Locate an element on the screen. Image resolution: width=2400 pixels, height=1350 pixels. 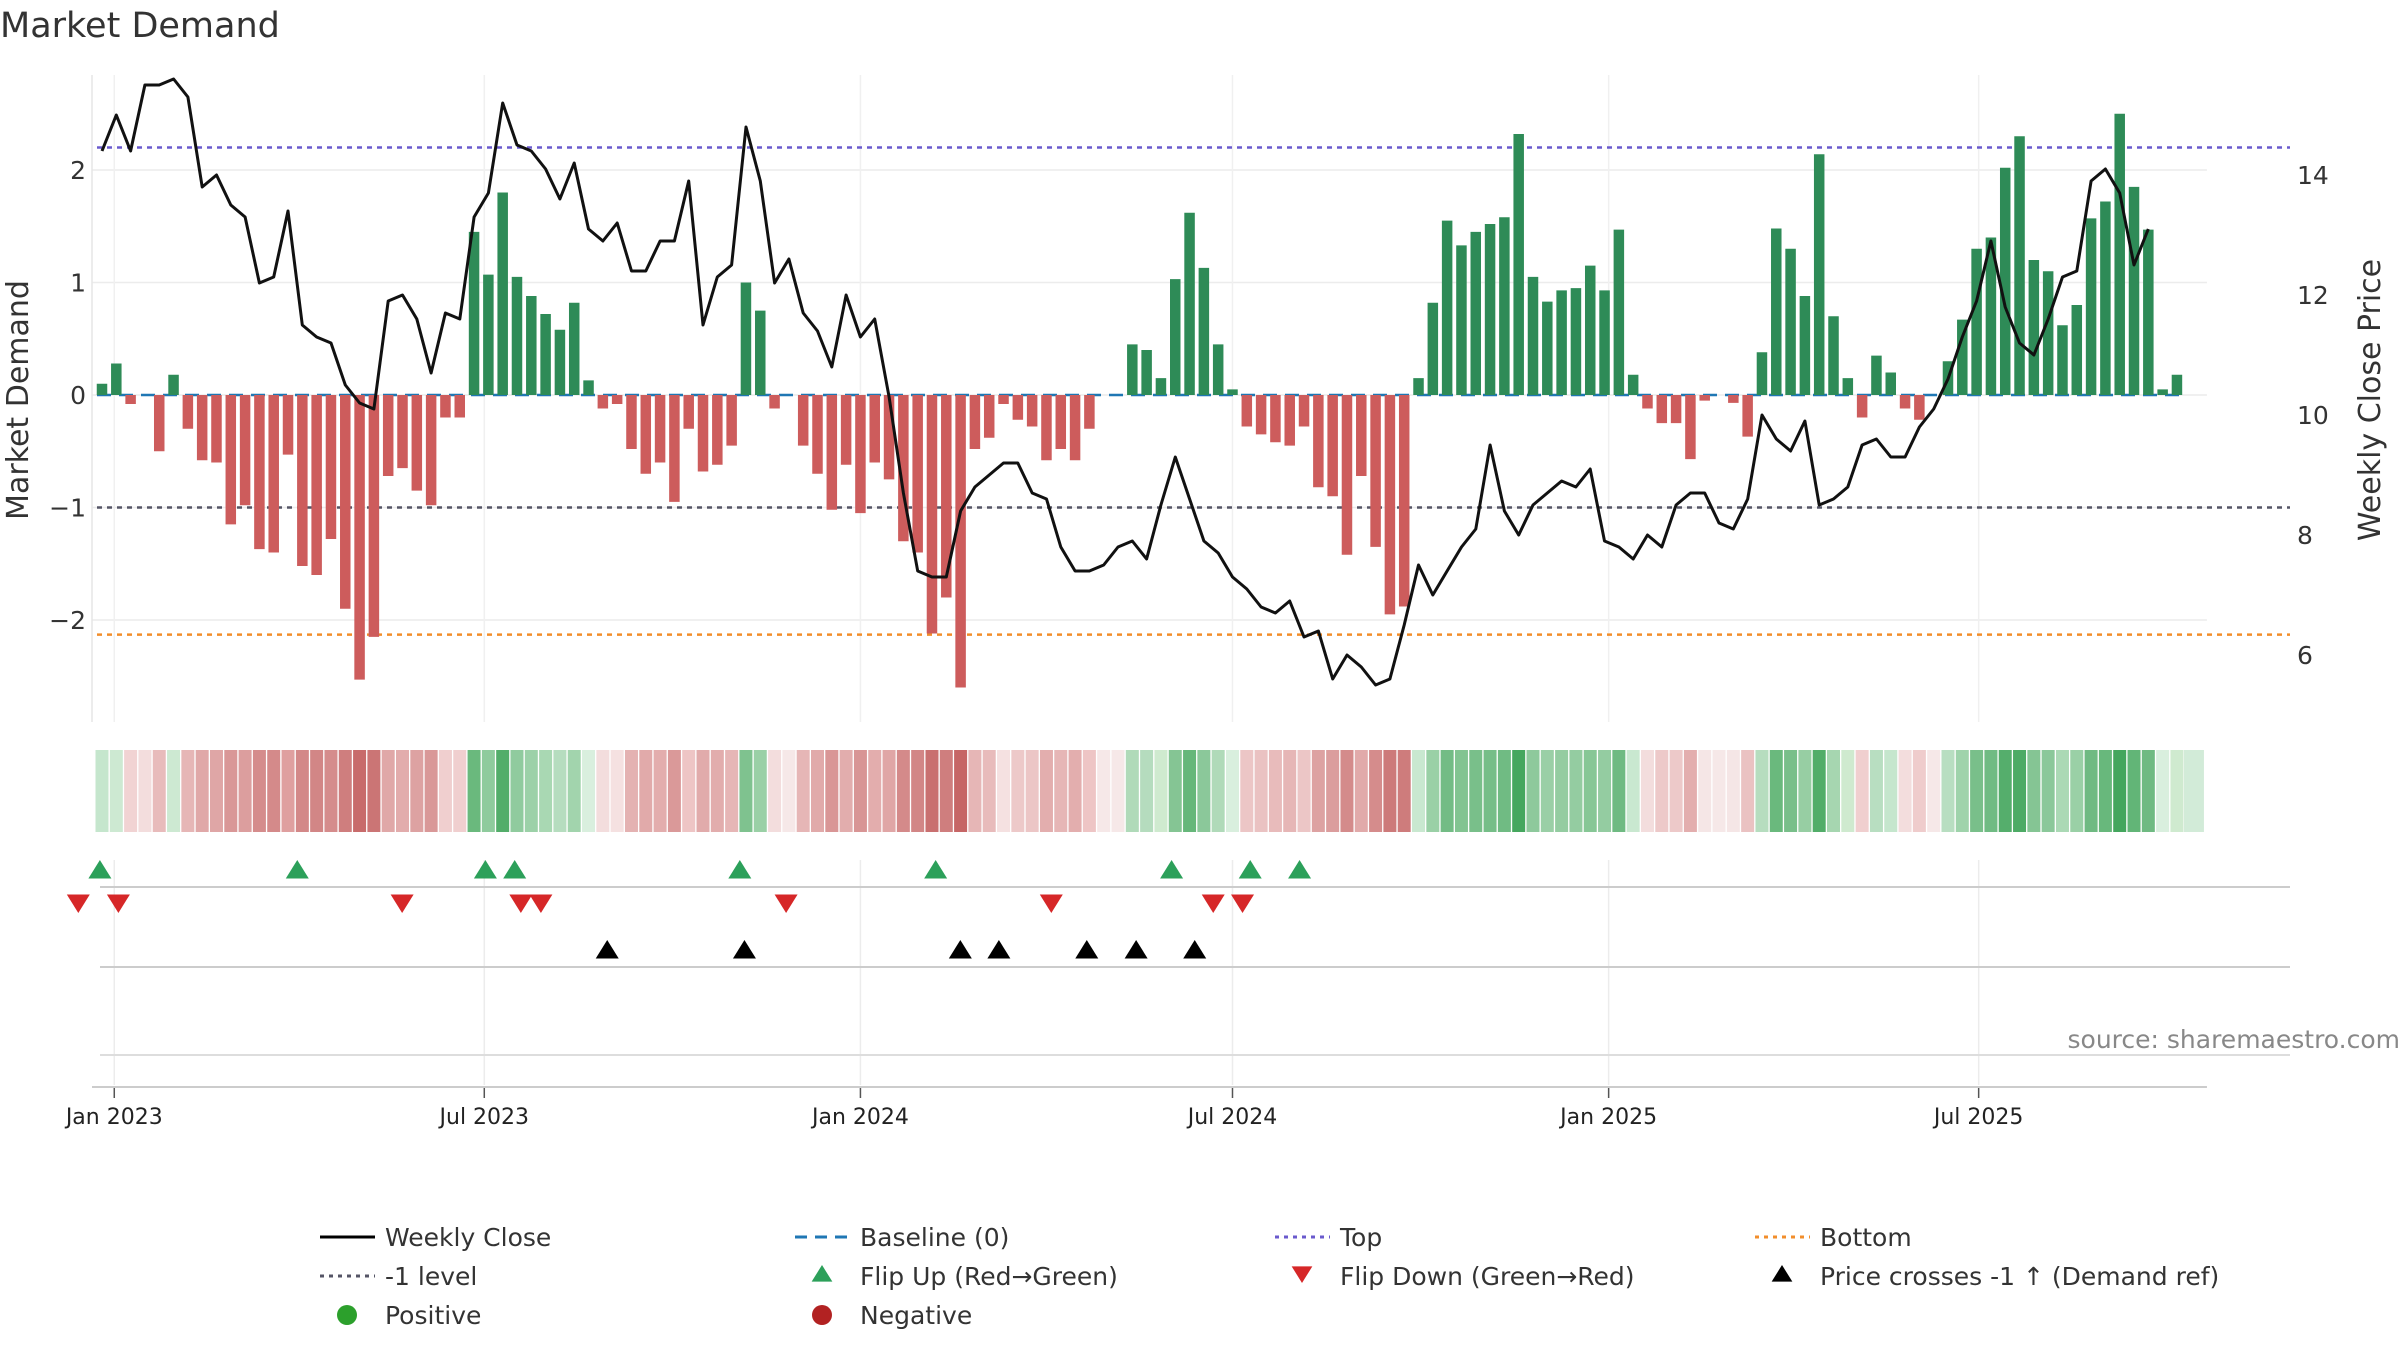
y-tick-left: 2 is located at coordinates (78, 170).